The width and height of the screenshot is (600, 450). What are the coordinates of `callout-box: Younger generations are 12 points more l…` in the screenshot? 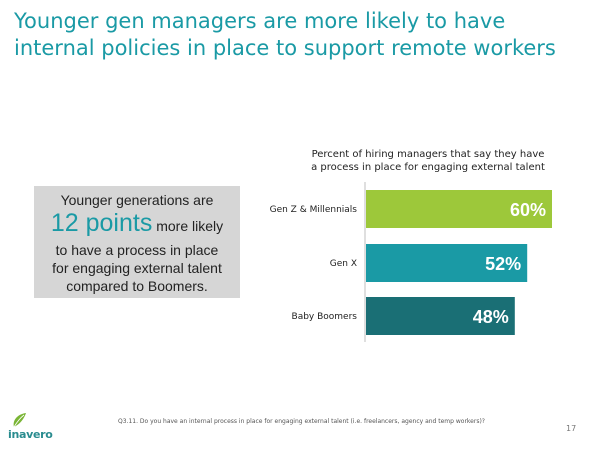 It's located at (137, 242).